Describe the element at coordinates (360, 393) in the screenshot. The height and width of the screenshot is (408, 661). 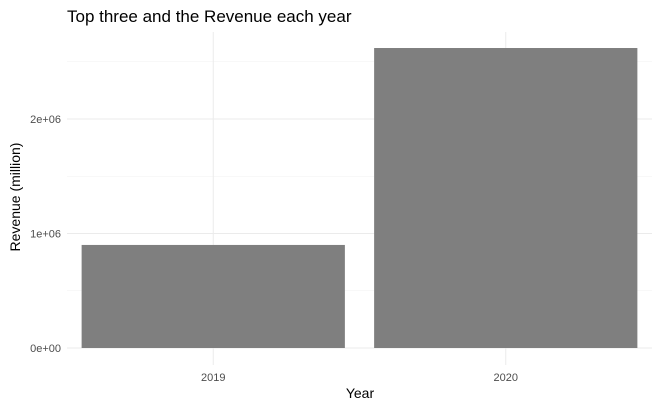
I see `x-axis-title: Year` at that location.